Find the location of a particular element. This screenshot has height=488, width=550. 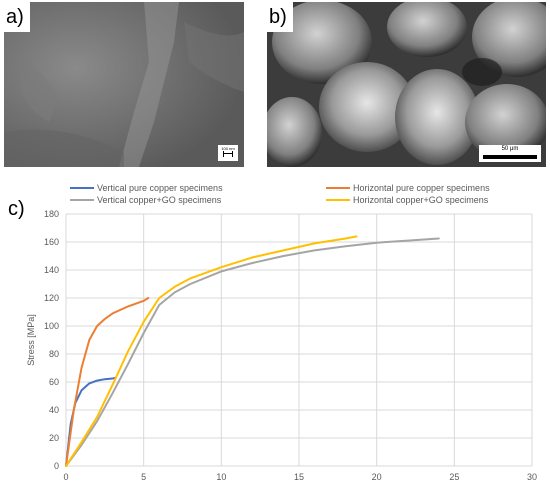

x-tick-label: 25 is located at coordinates (454, 477).